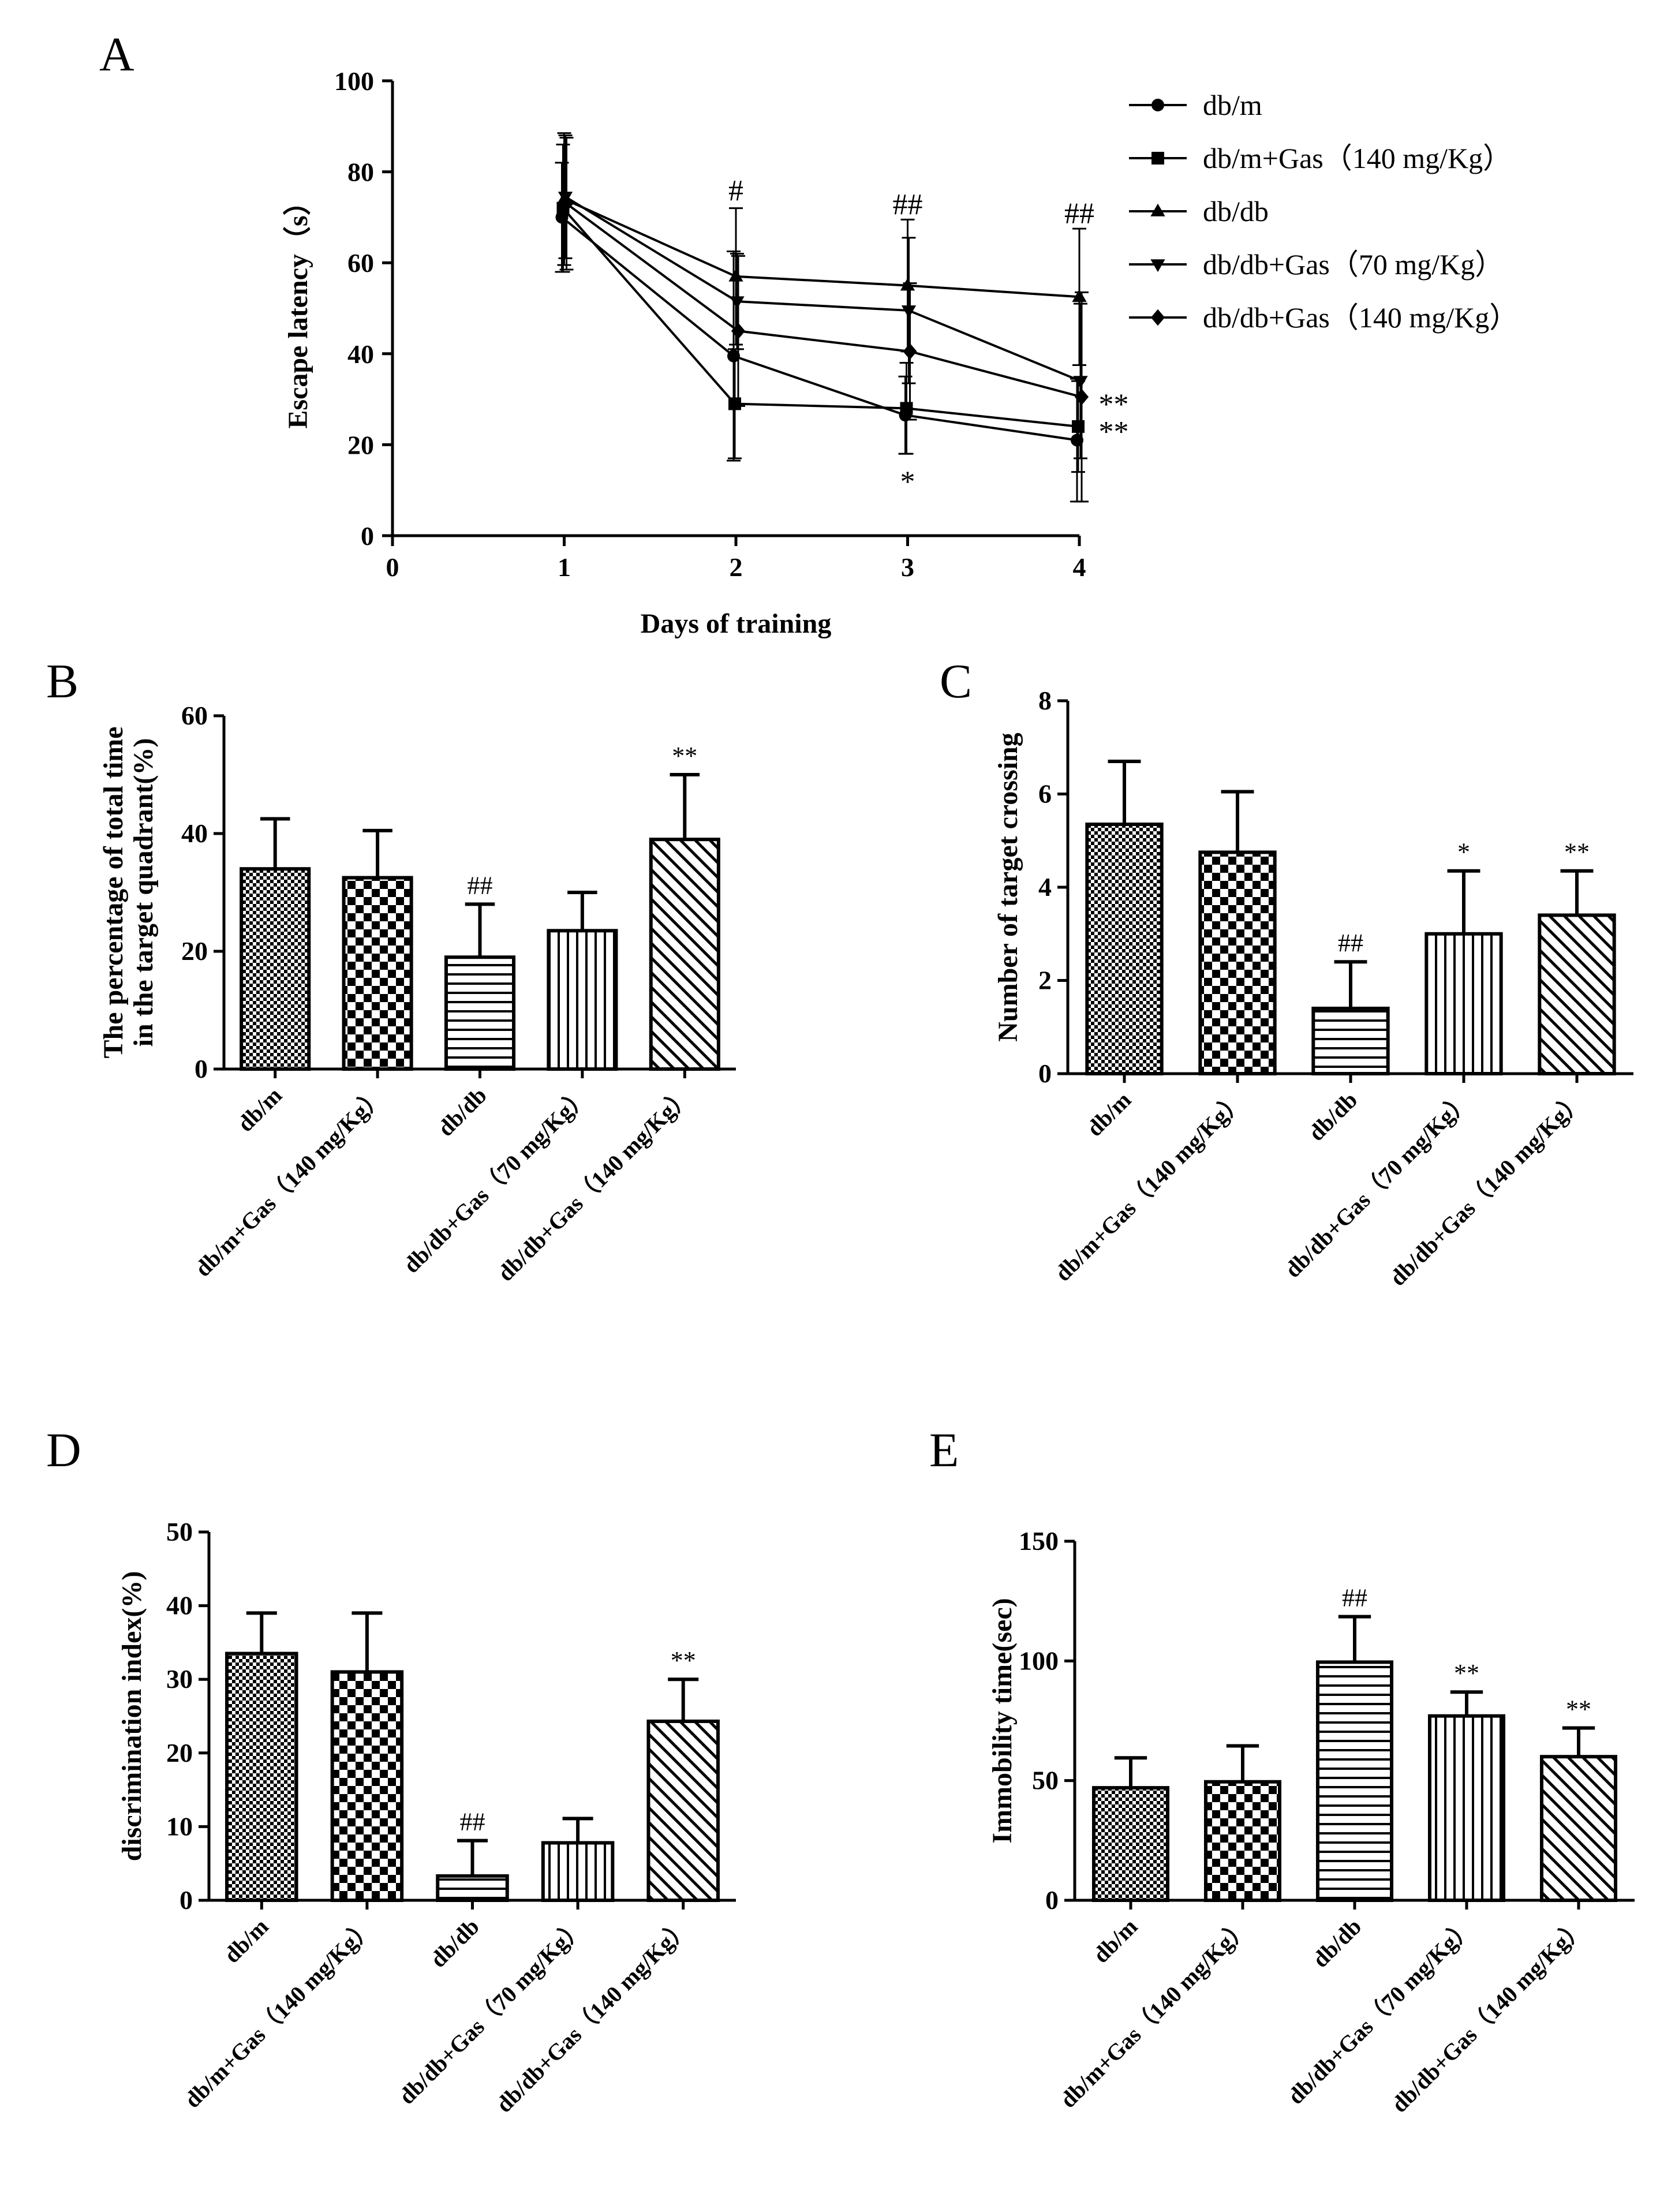 This screenshot has width=1675, height=2212. I want to click on panel-label: E, so click(944, 1450).